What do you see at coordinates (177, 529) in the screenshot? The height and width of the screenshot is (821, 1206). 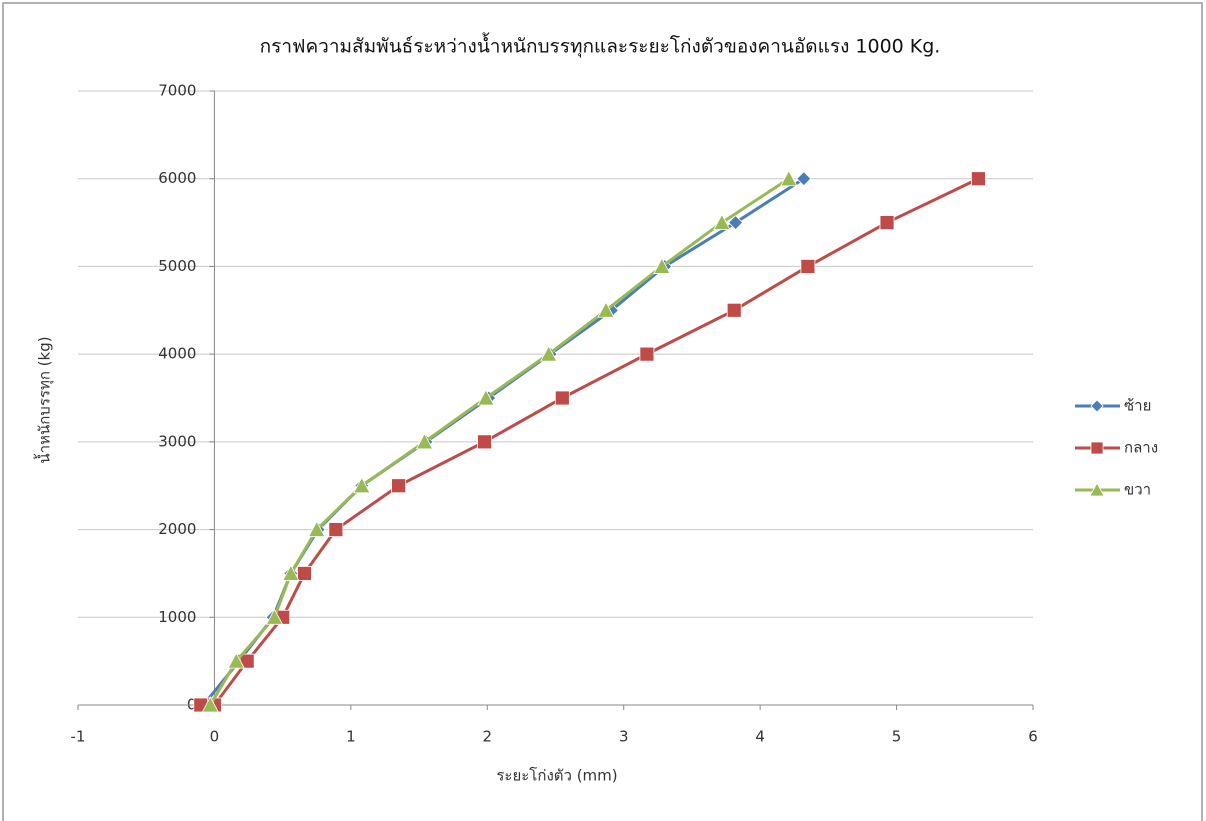 I see `y-tick-label: 2000` at bounding box center [177, 529].